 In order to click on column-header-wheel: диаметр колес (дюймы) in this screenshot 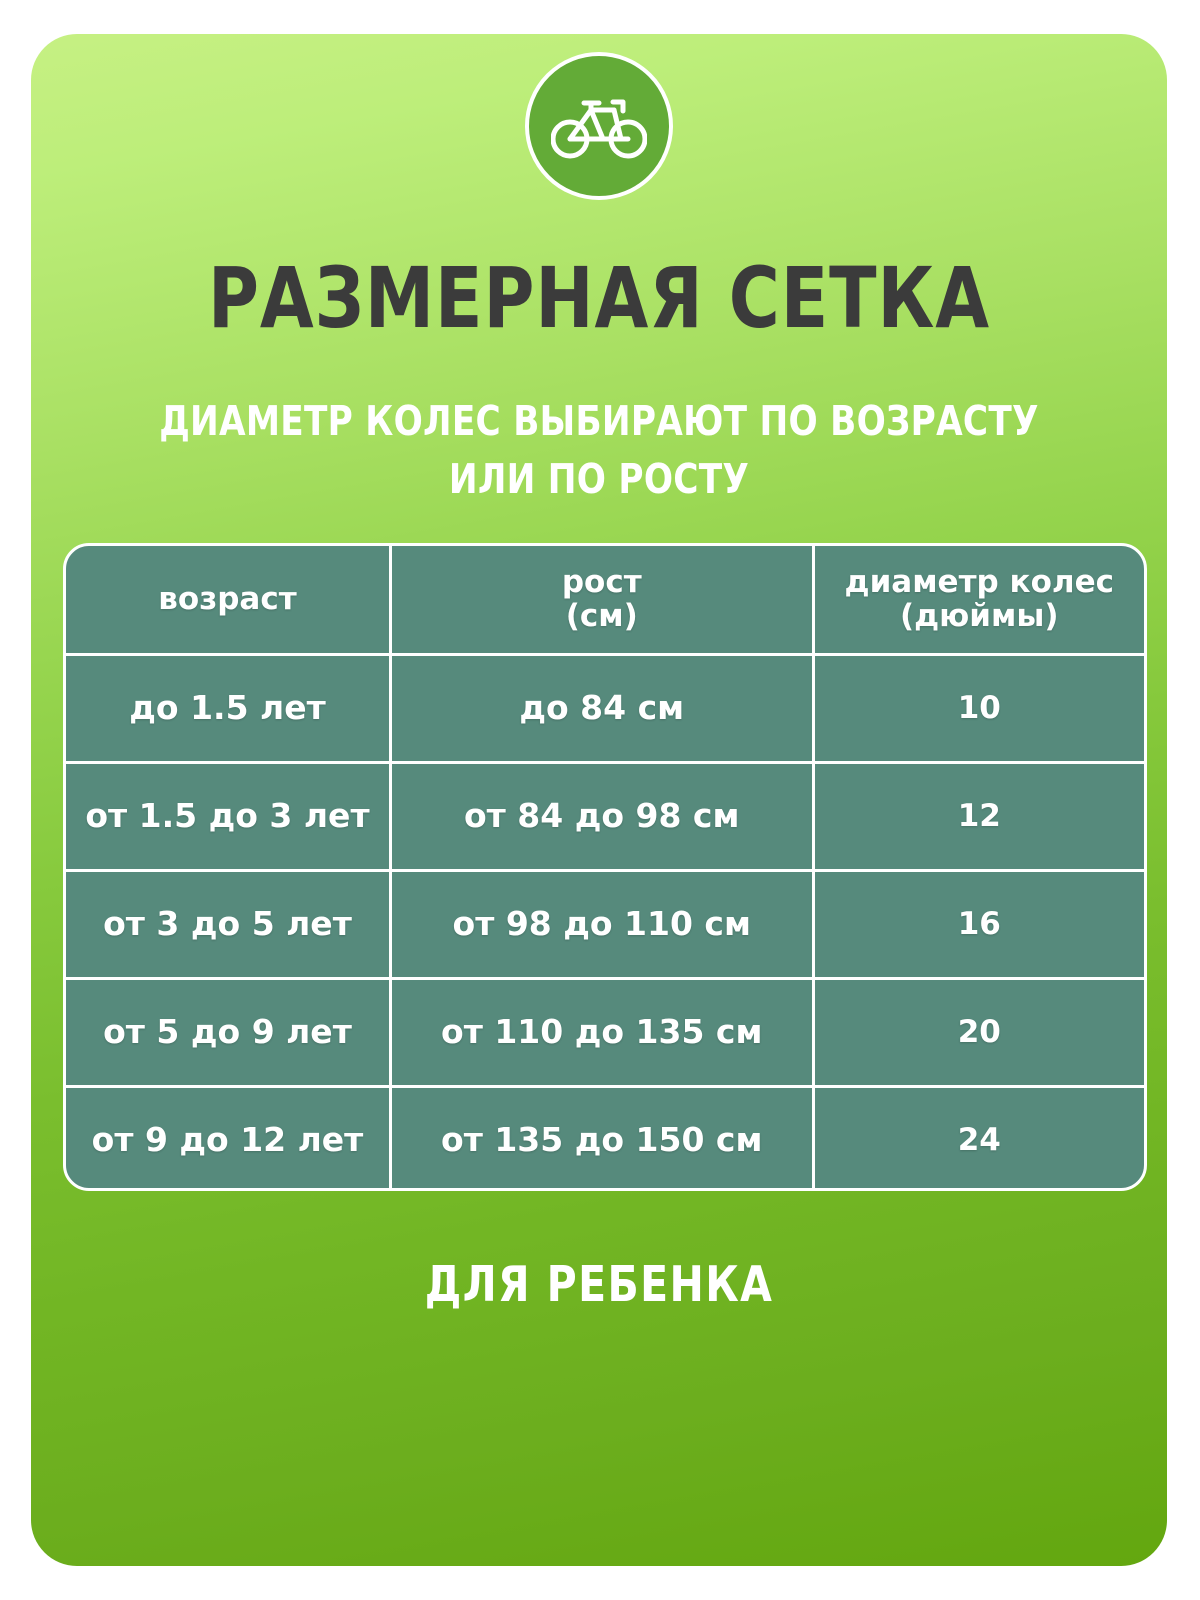, I will do `click(978, 601)`.